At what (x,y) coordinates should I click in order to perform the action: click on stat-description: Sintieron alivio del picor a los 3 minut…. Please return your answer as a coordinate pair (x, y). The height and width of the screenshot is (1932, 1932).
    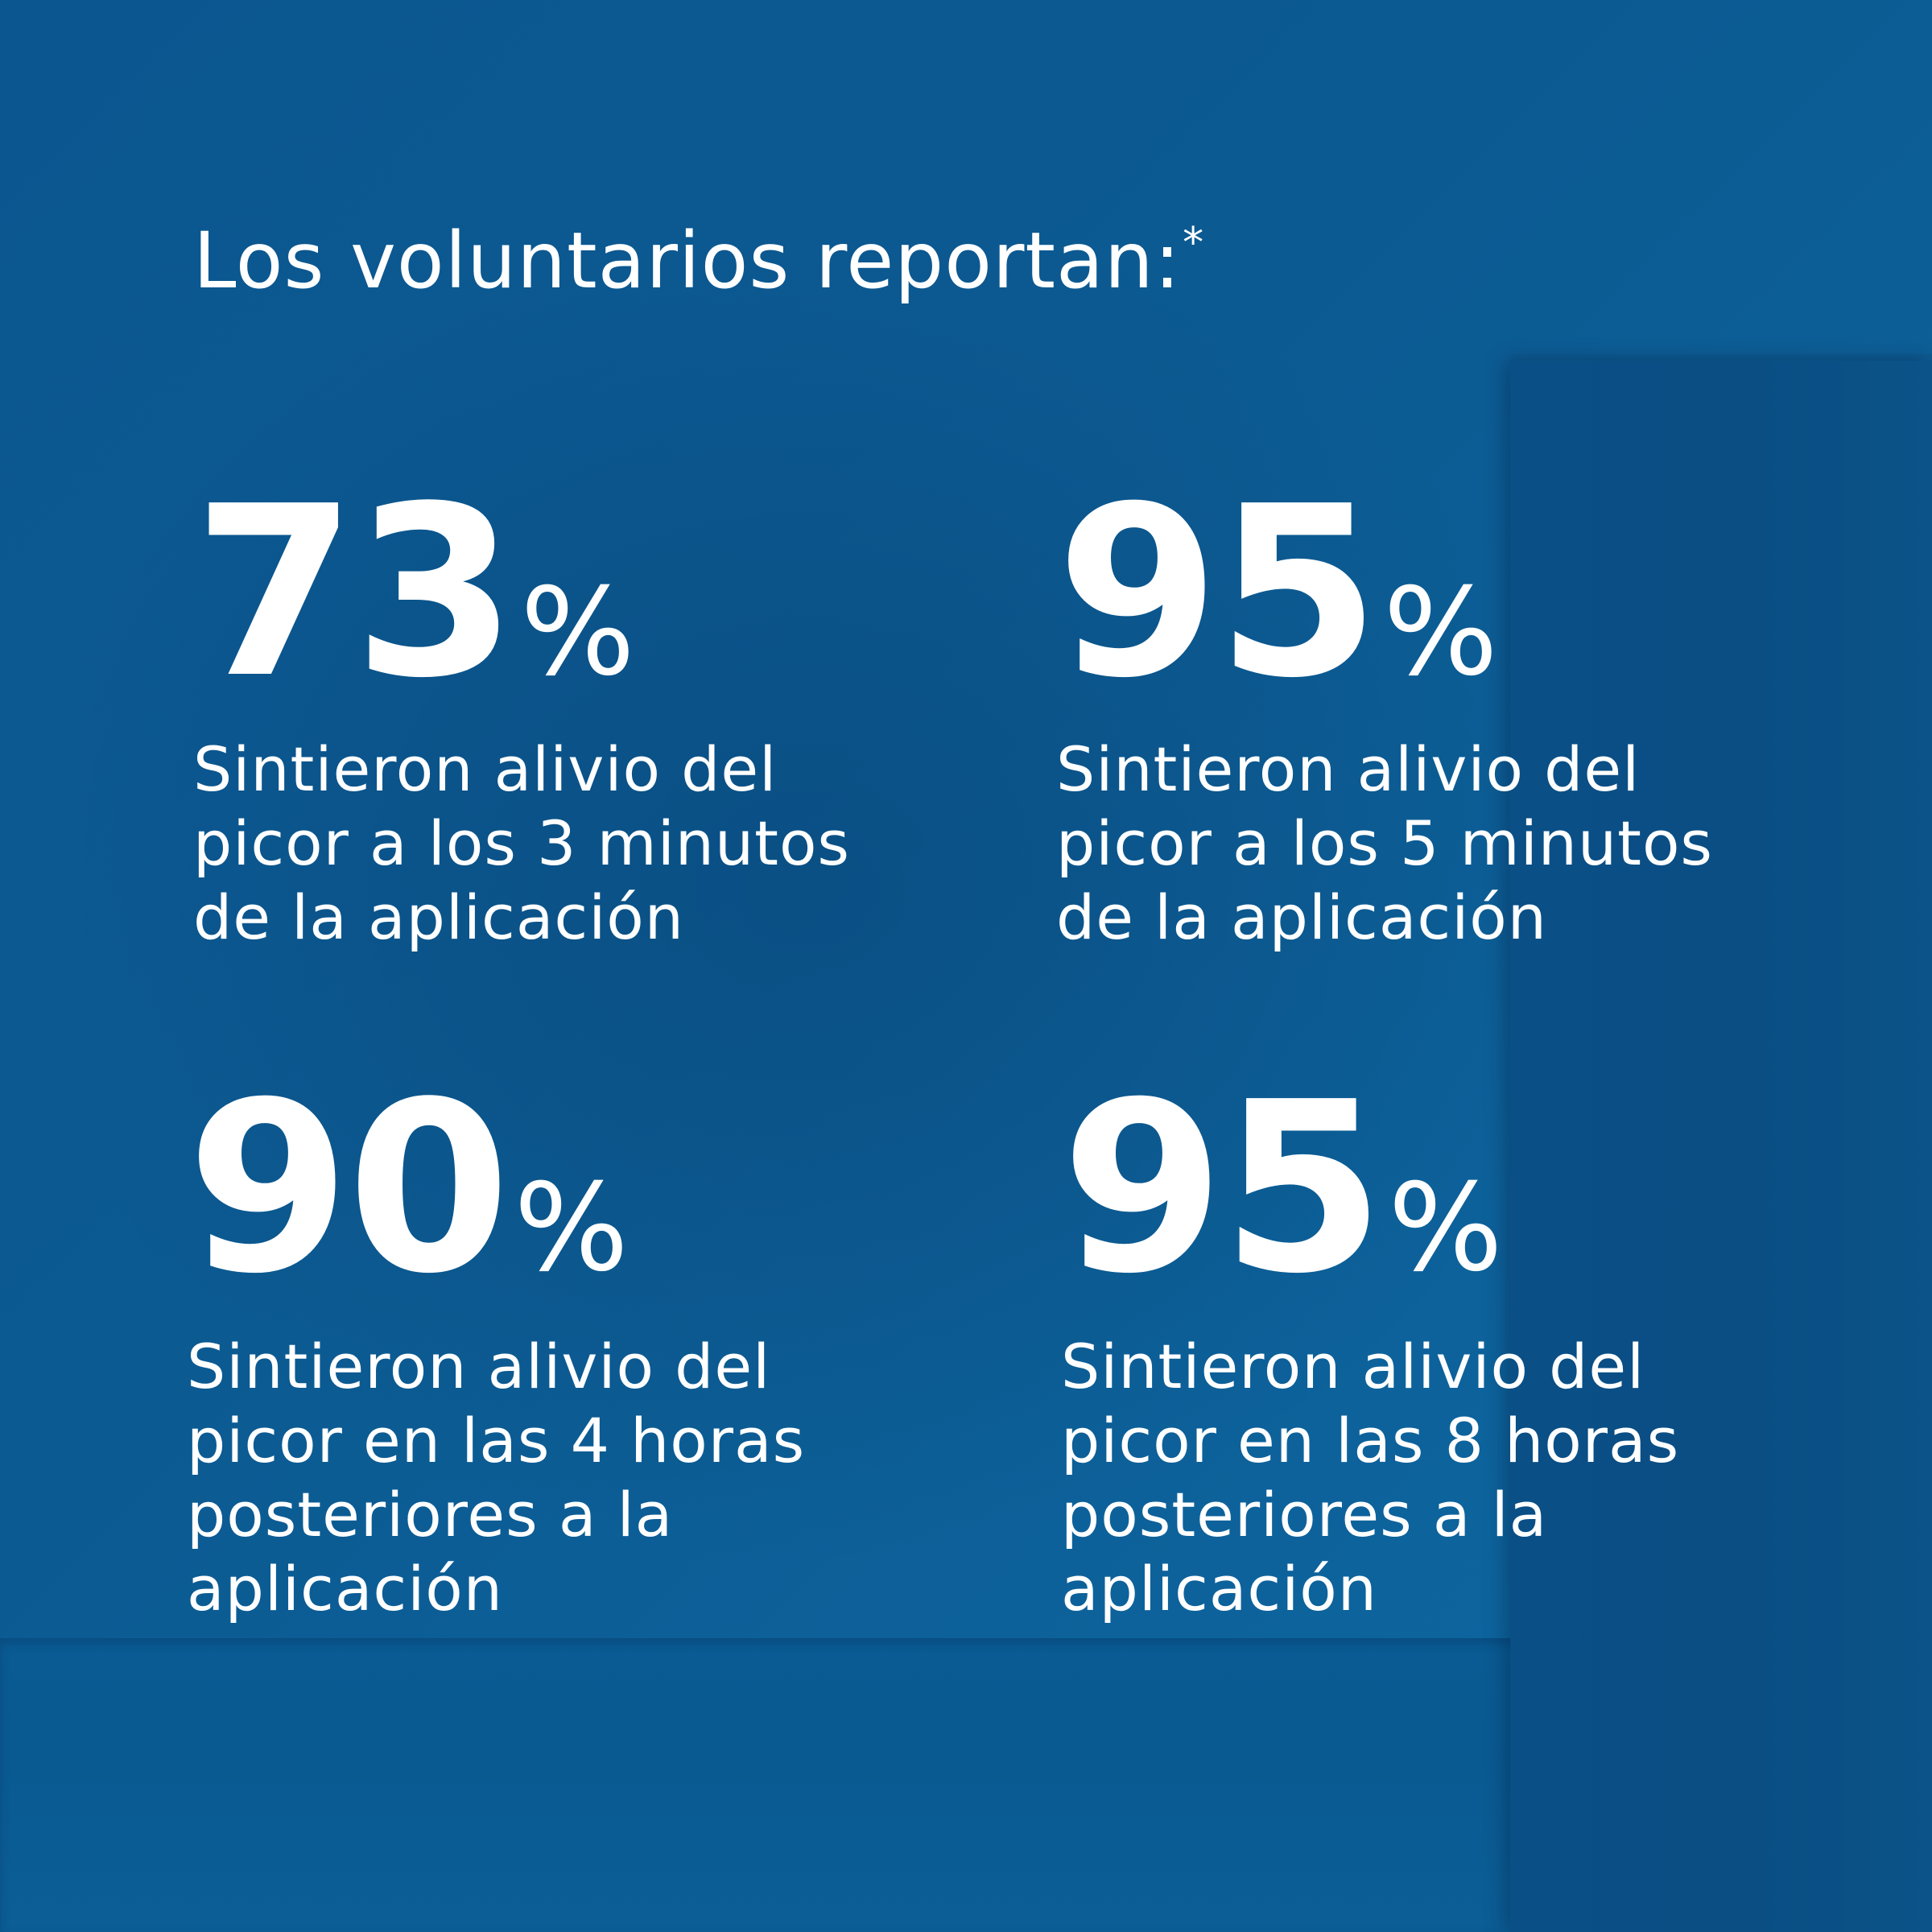
    Looking at the image, I should click on (547, 844).